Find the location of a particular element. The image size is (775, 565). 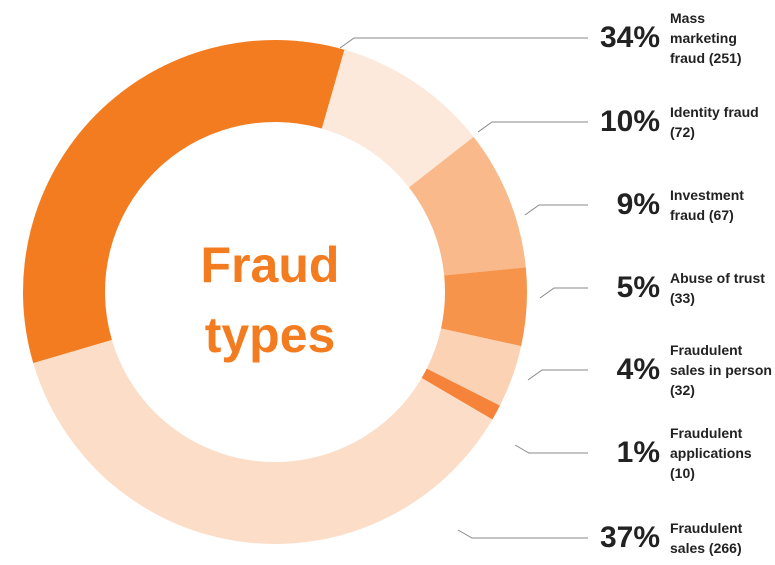

category-label: Mass marketing fraud (251) is located at coordinates (706, 38).